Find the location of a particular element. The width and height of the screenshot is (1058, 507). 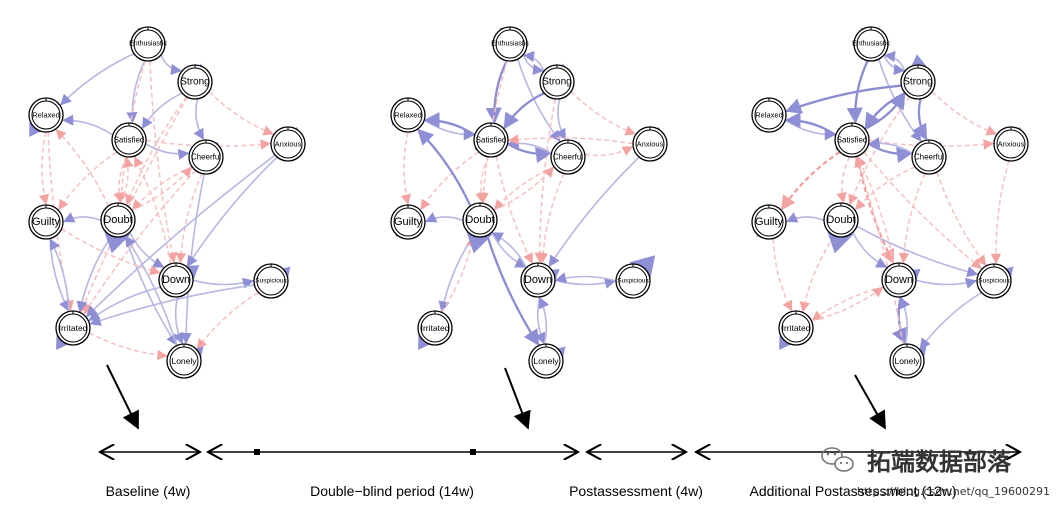

node-baseline-cheerful: Cheerful is located at coordinates (206, 157).